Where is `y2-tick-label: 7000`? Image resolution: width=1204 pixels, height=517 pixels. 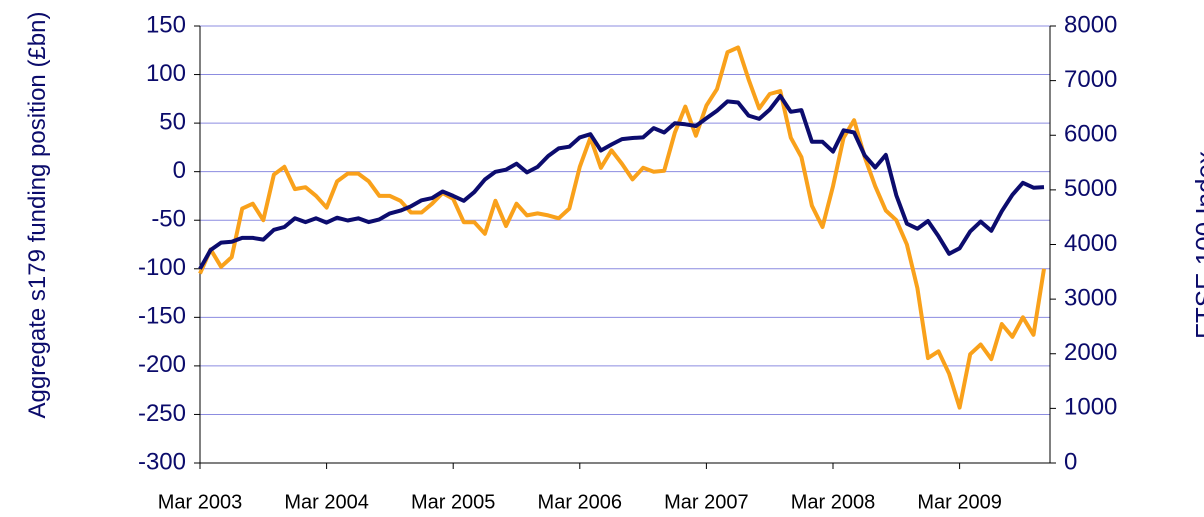 y2-tick-label: 7000 is located at coordinates (1090, 79).